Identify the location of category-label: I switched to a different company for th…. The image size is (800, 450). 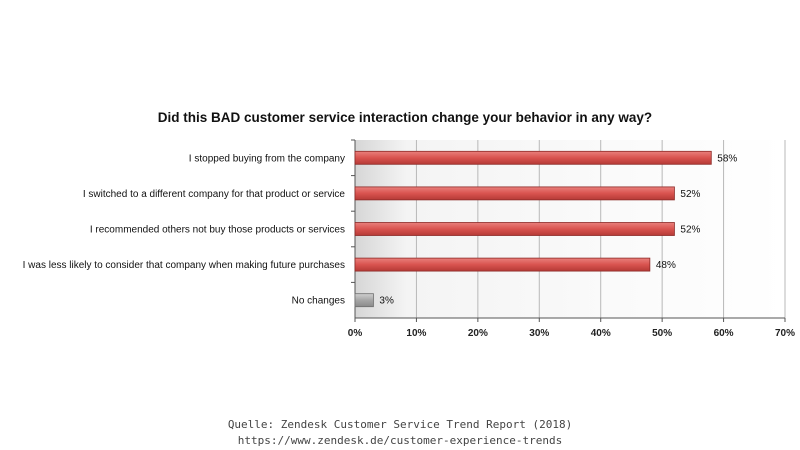
(214, 194).